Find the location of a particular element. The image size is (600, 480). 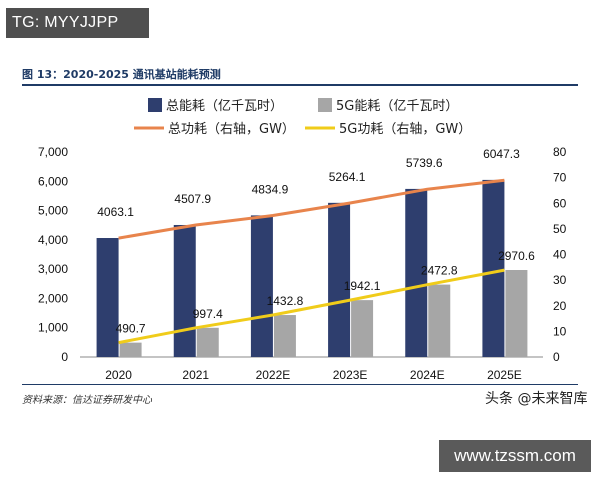

y-left-tick-label: 5,000 is located at coordinates (53, 211).